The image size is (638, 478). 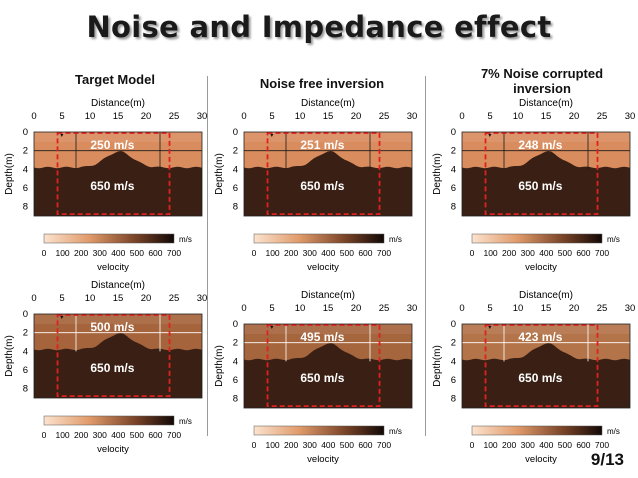 What do you see at coordinates (542, 73) in the screenshot?
I see `column-heading-line1: 7% Noise corrupted` at bounding box center [542, 73].